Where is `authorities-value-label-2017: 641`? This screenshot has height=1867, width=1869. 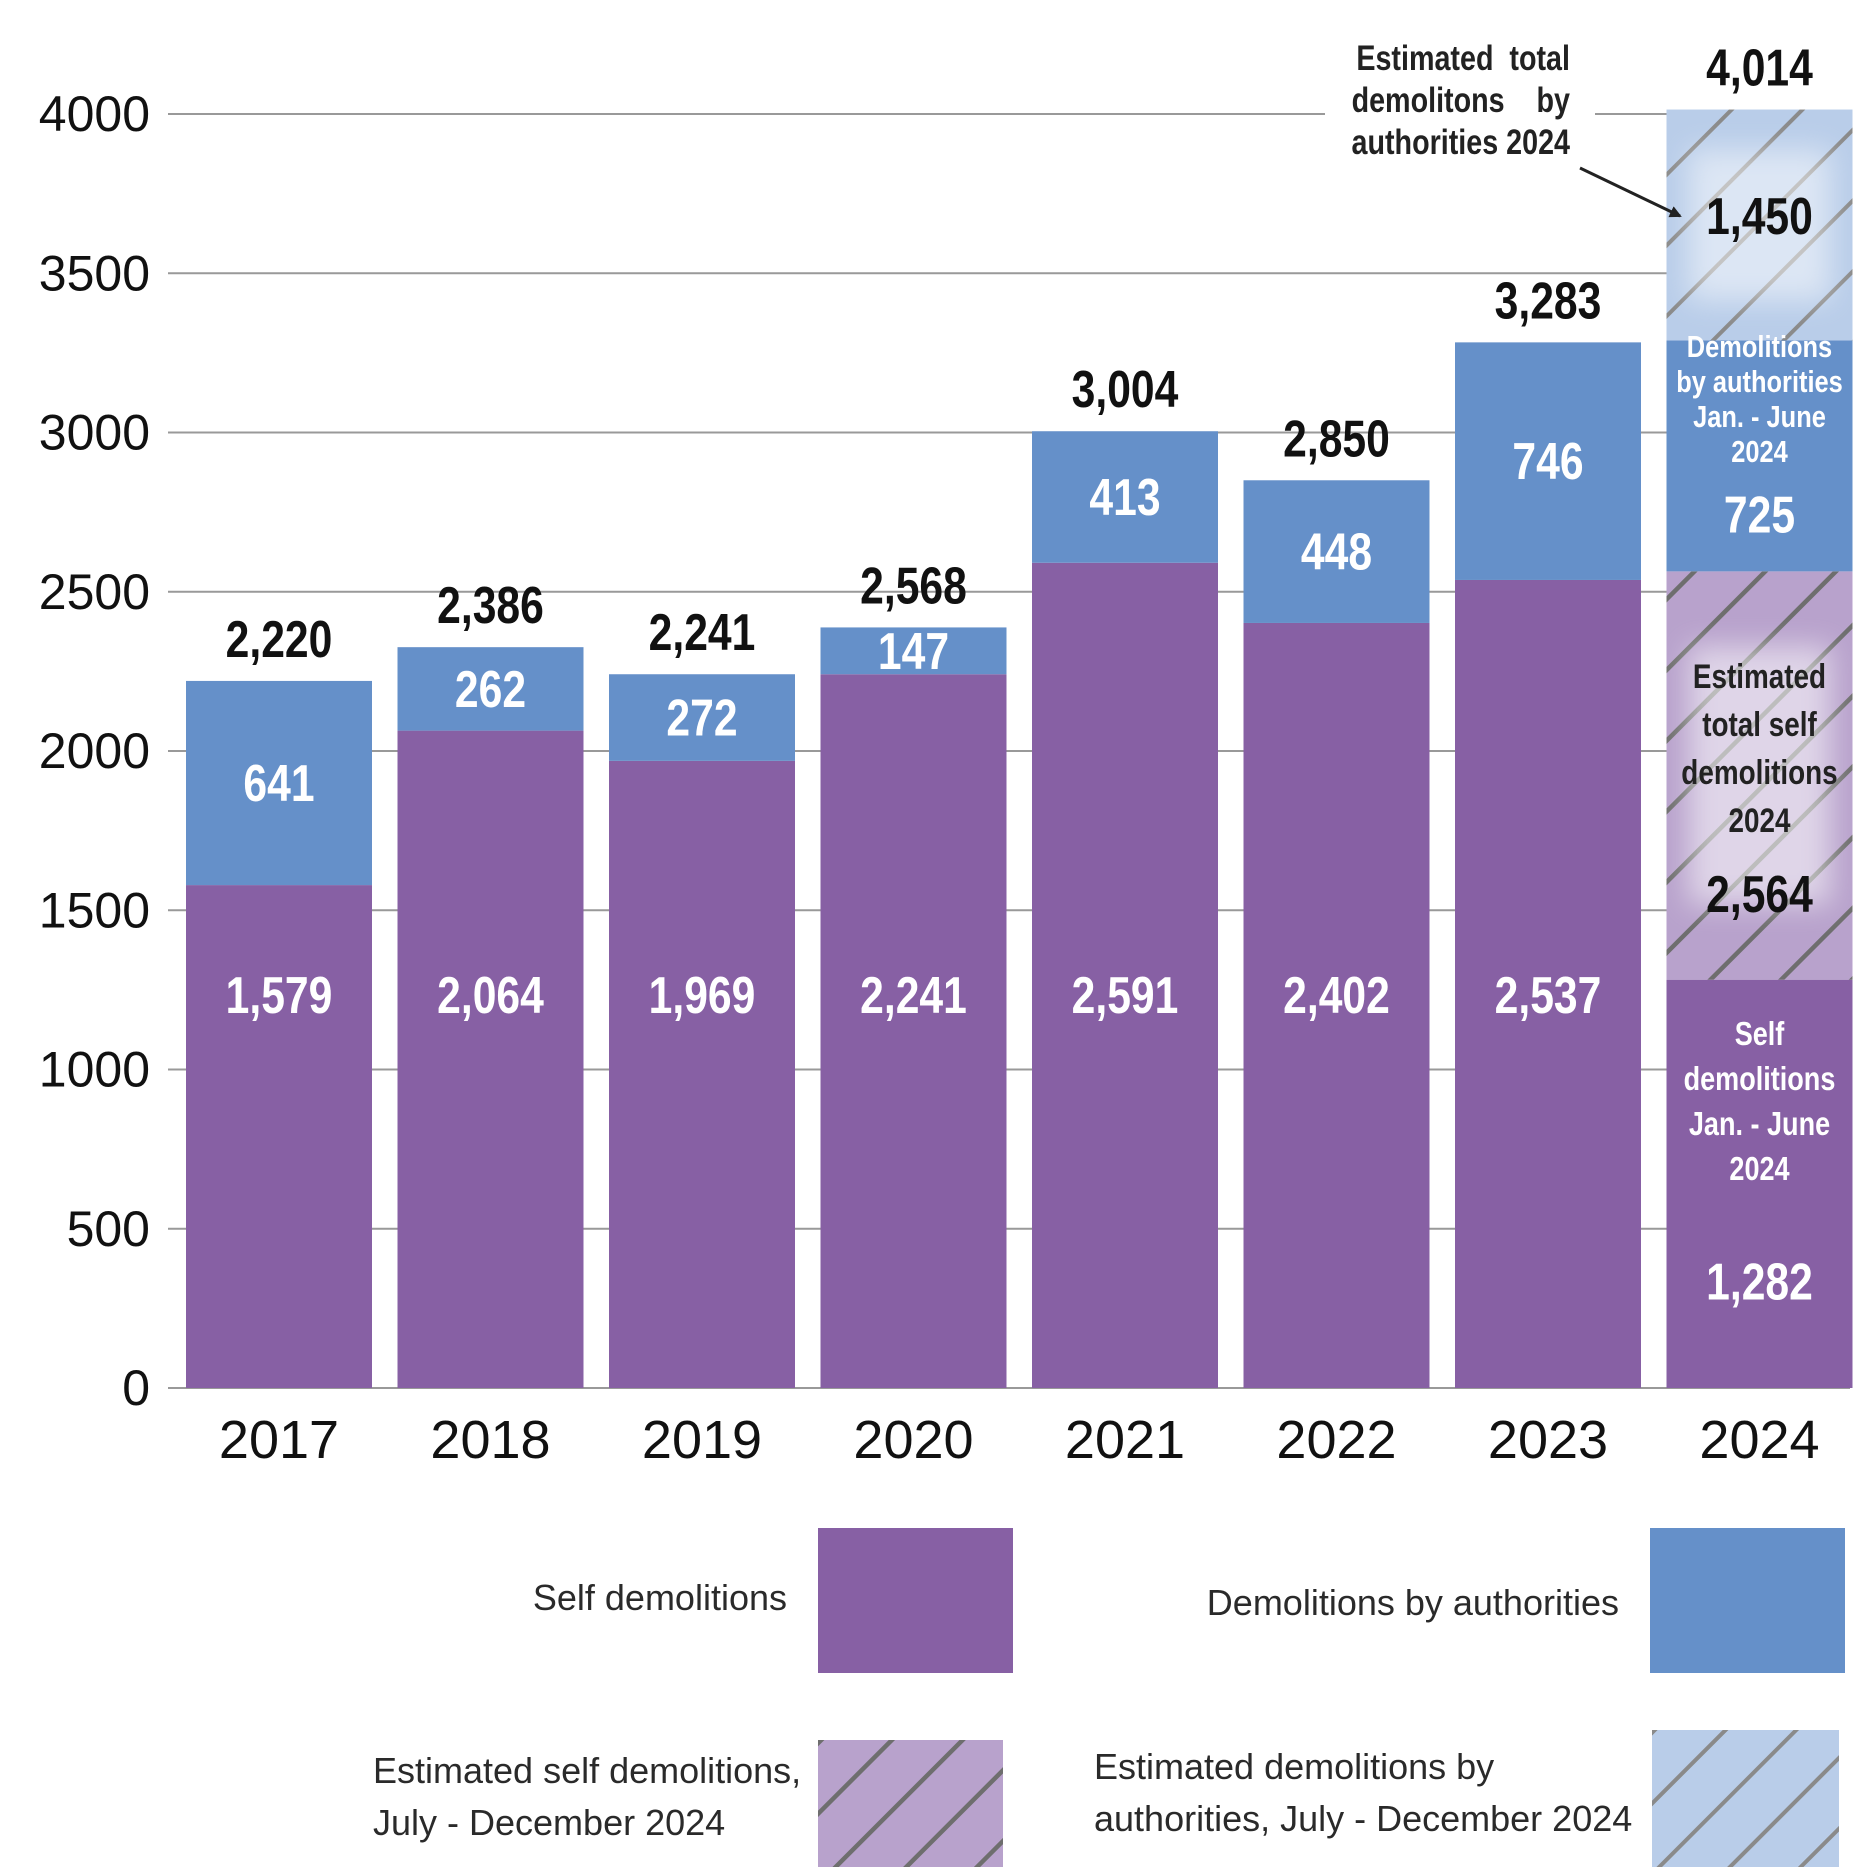
authorities-value-label-2017: 641 is located at coordinates (278, 784).